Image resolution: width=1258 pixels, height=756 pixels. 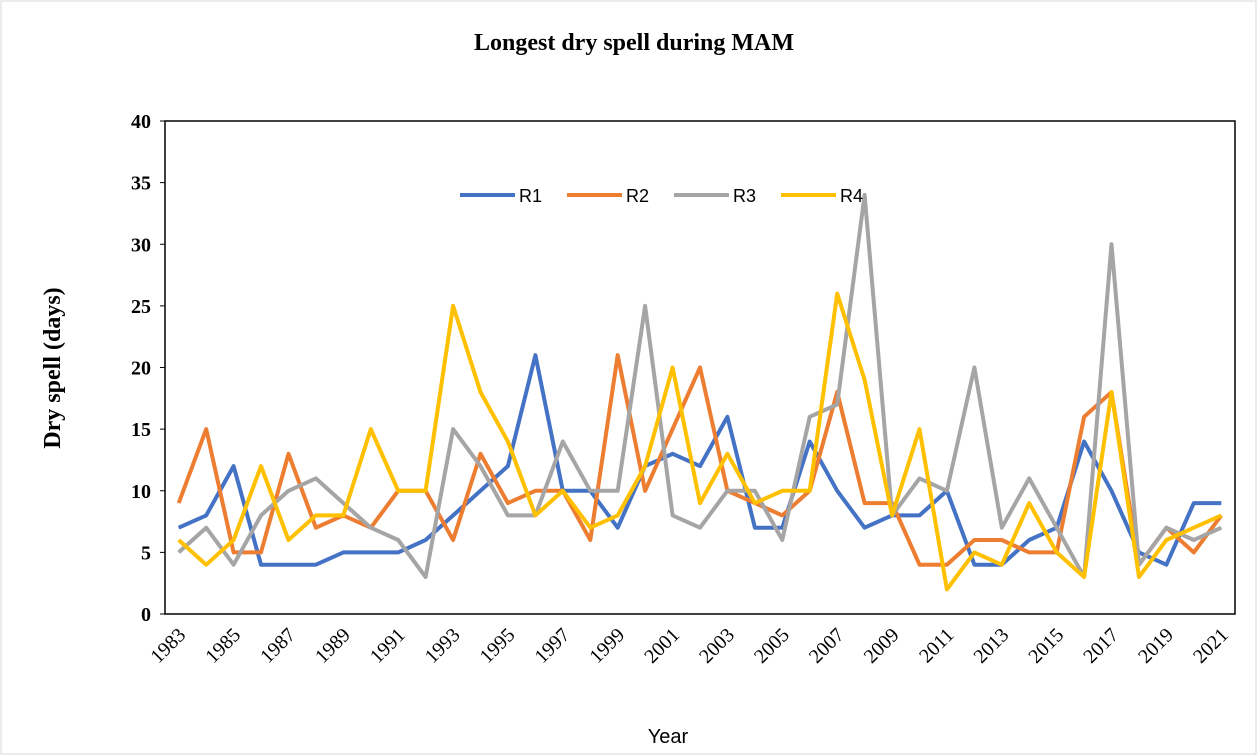 I want to click on y-tick-label: 15, so click(x=141, y=430).